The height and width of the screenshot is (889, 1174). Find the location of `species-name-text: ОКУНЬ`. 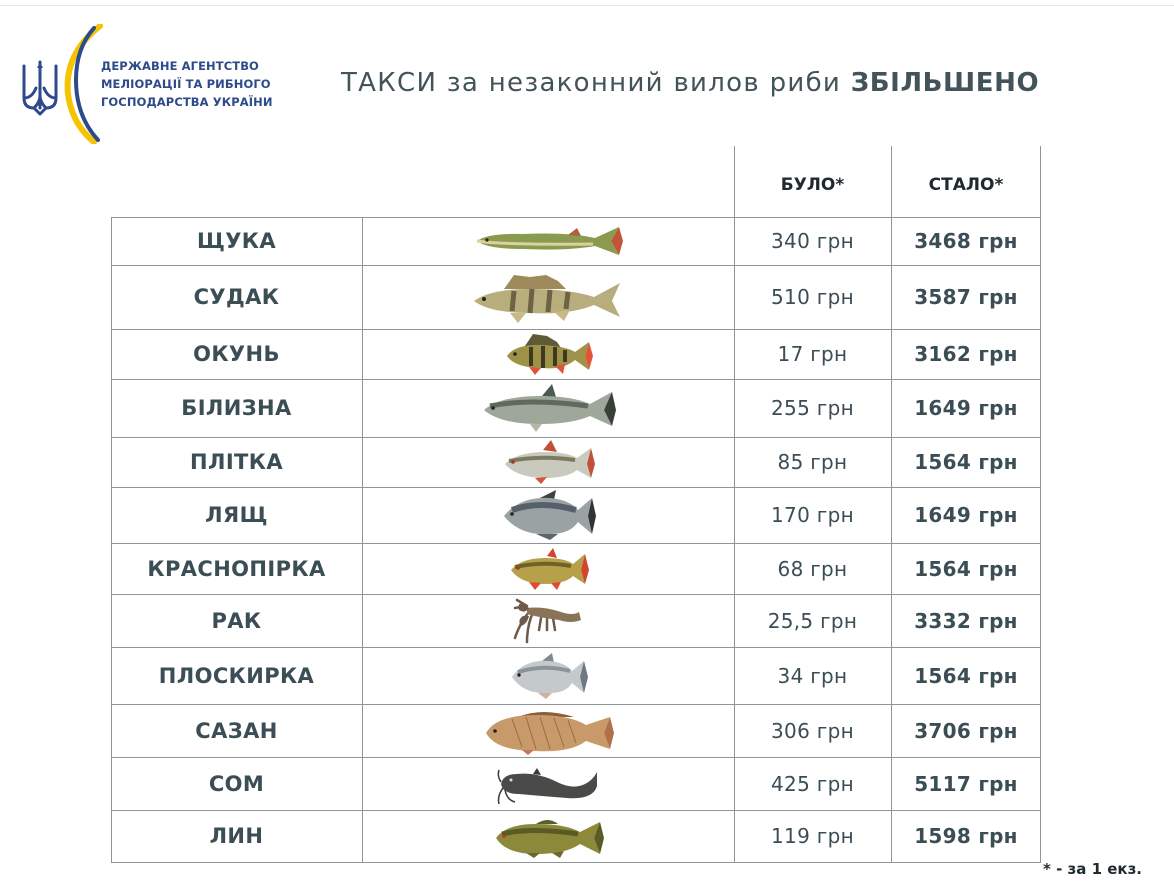

species-name-text: ОКУНЬ is located at coordinates (236, 354).